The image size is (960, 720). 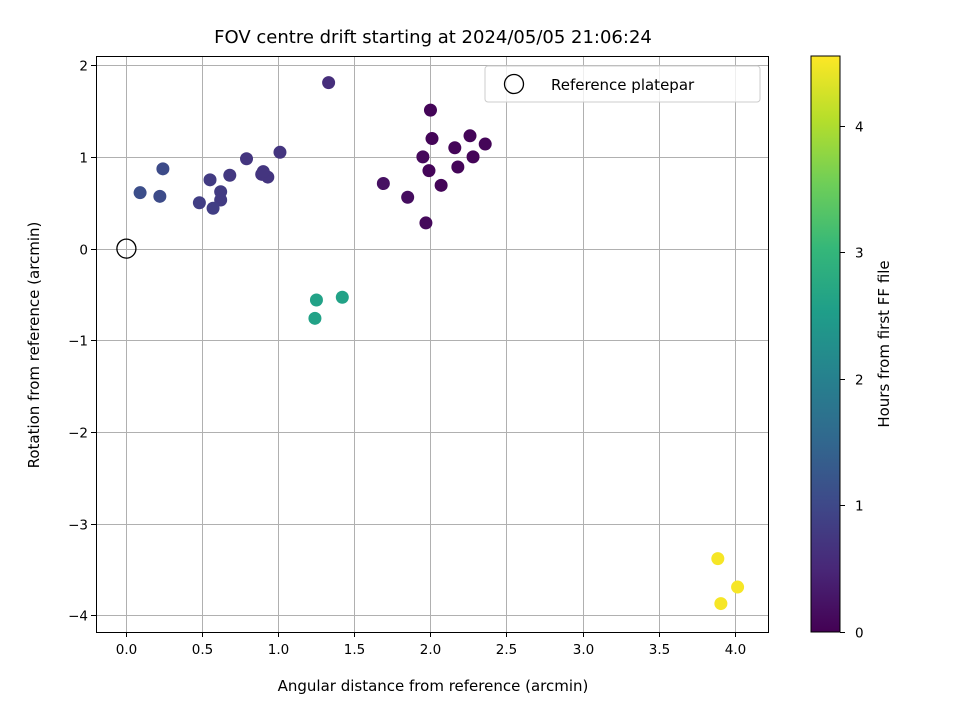 What do you see at coordinates (514, 84) in the screenshot?
I see `legend-marker` at bounding box center [514, 84].